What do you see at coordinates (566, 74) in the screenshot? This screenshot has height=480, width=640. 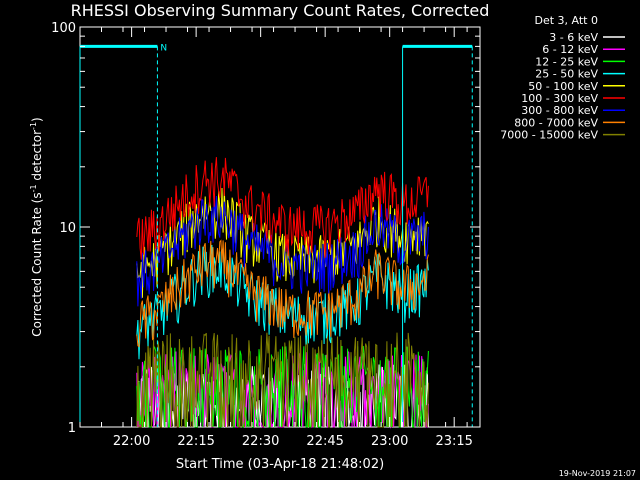 I see `legend-entry-label: 25 - 50 keV` at bounding box center [566, 74].